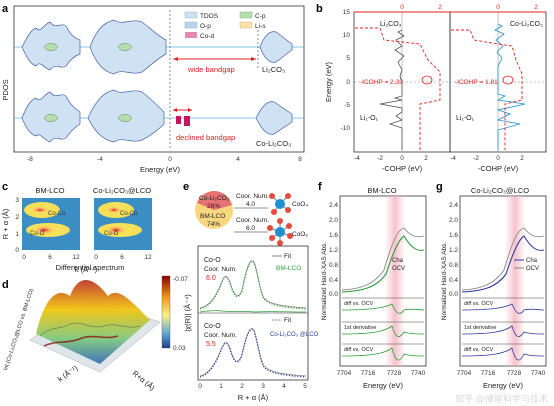 The image size is (554, 406). What do you see at coordinates (381, 82) in the screenshot?
I see `cohp-left-icohp: -ICOHP = 2.33` at bounding box center [381, 82].